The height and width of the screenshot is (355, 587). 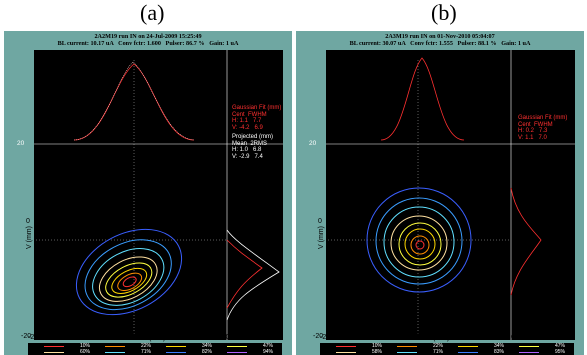 I want to click on x-zero-a: 0, so click(x=133, y=336).